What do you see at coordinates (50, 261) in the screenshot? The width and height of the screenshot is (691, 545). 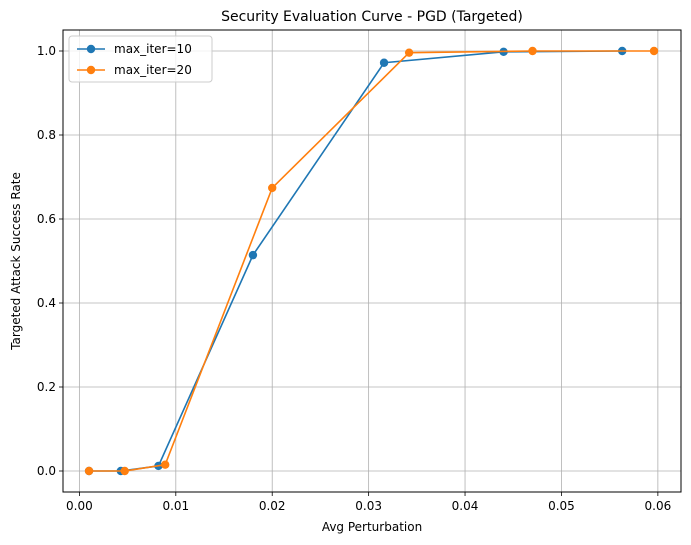 I see `y-axis-ticks: 0.0 0.2 0.4 0.6 0.8 1.0` at bounding box center [50, 261].